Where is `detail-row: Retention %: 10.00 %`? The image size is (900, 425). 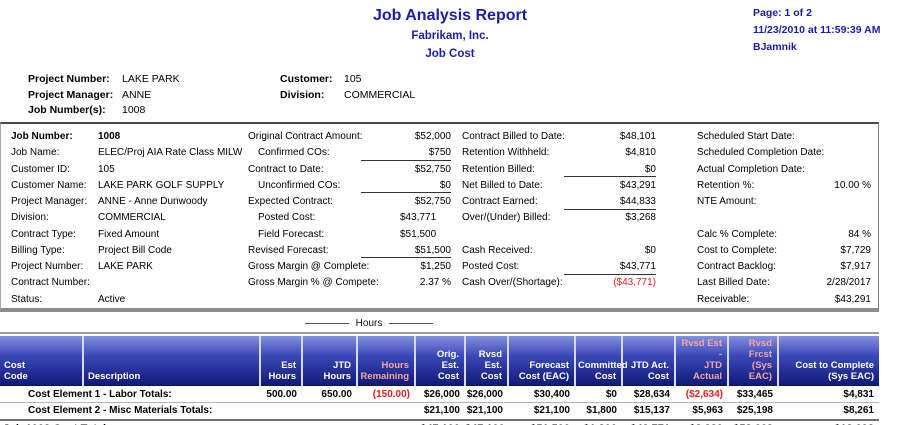 detail-row: Retention %: 10.00 % is located at coordinates (784, 186).